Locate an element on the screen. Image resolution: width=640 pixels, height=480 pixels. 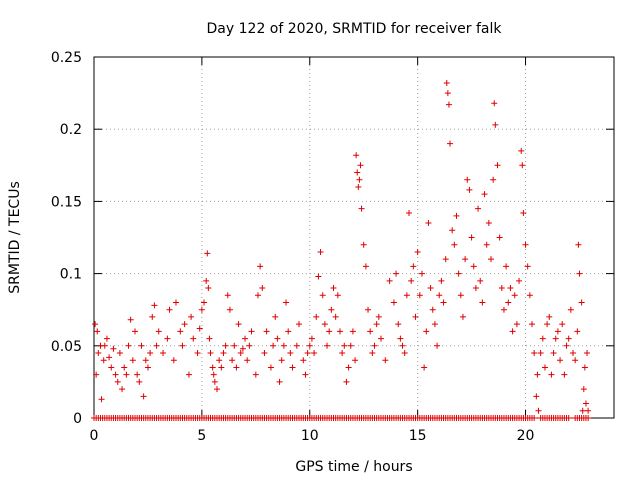
y-axis-label: SRMTID / TECUs is located at coordinates (15, 237).